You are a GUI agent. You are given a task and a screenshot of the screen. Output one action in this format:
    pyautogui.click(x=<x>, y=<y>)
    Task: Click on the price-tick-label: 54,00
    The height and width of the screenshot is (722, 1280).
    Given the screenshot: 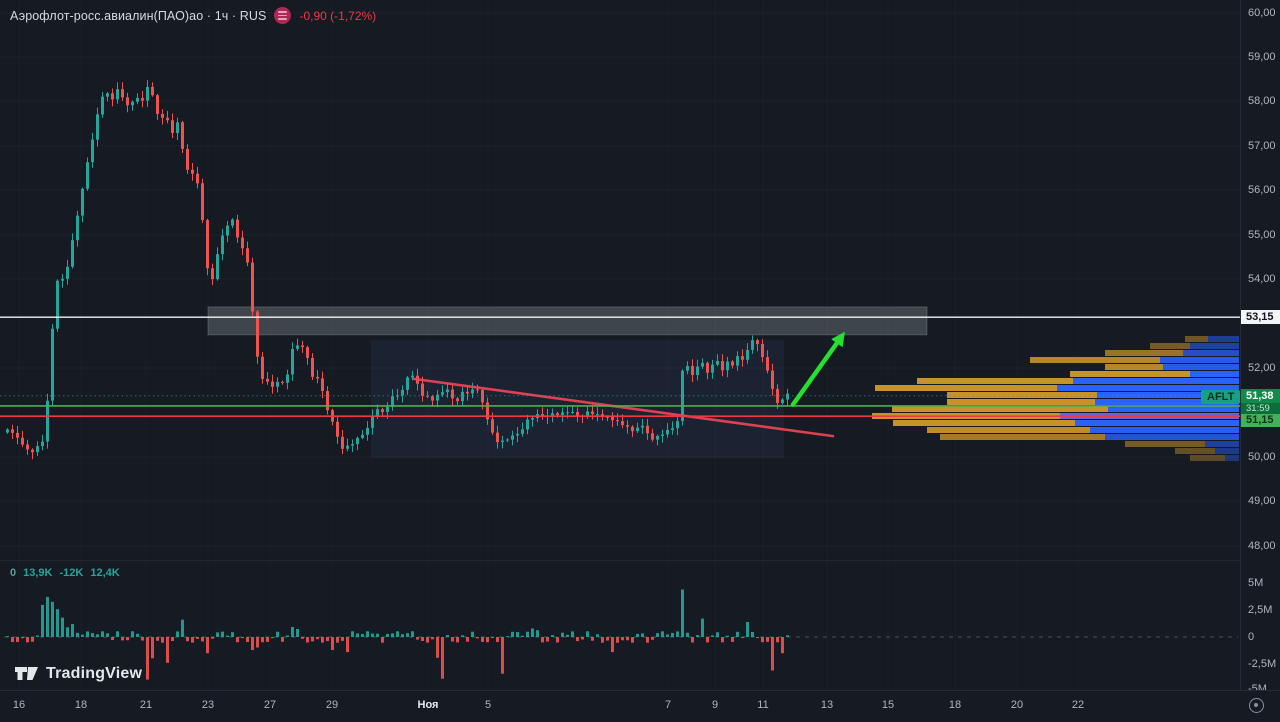 What is the action you would take?
    pyautogui.click(x=1262, y=279)
    